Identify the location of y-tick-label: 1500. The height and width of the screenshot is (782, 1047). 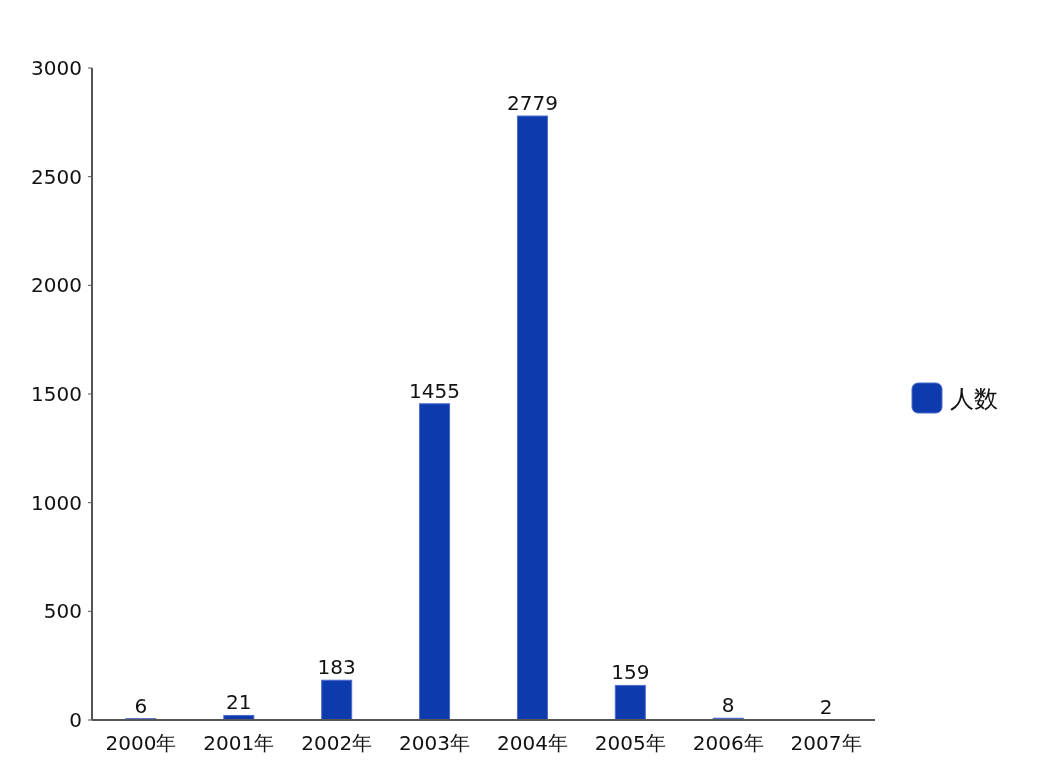
(56, 394).